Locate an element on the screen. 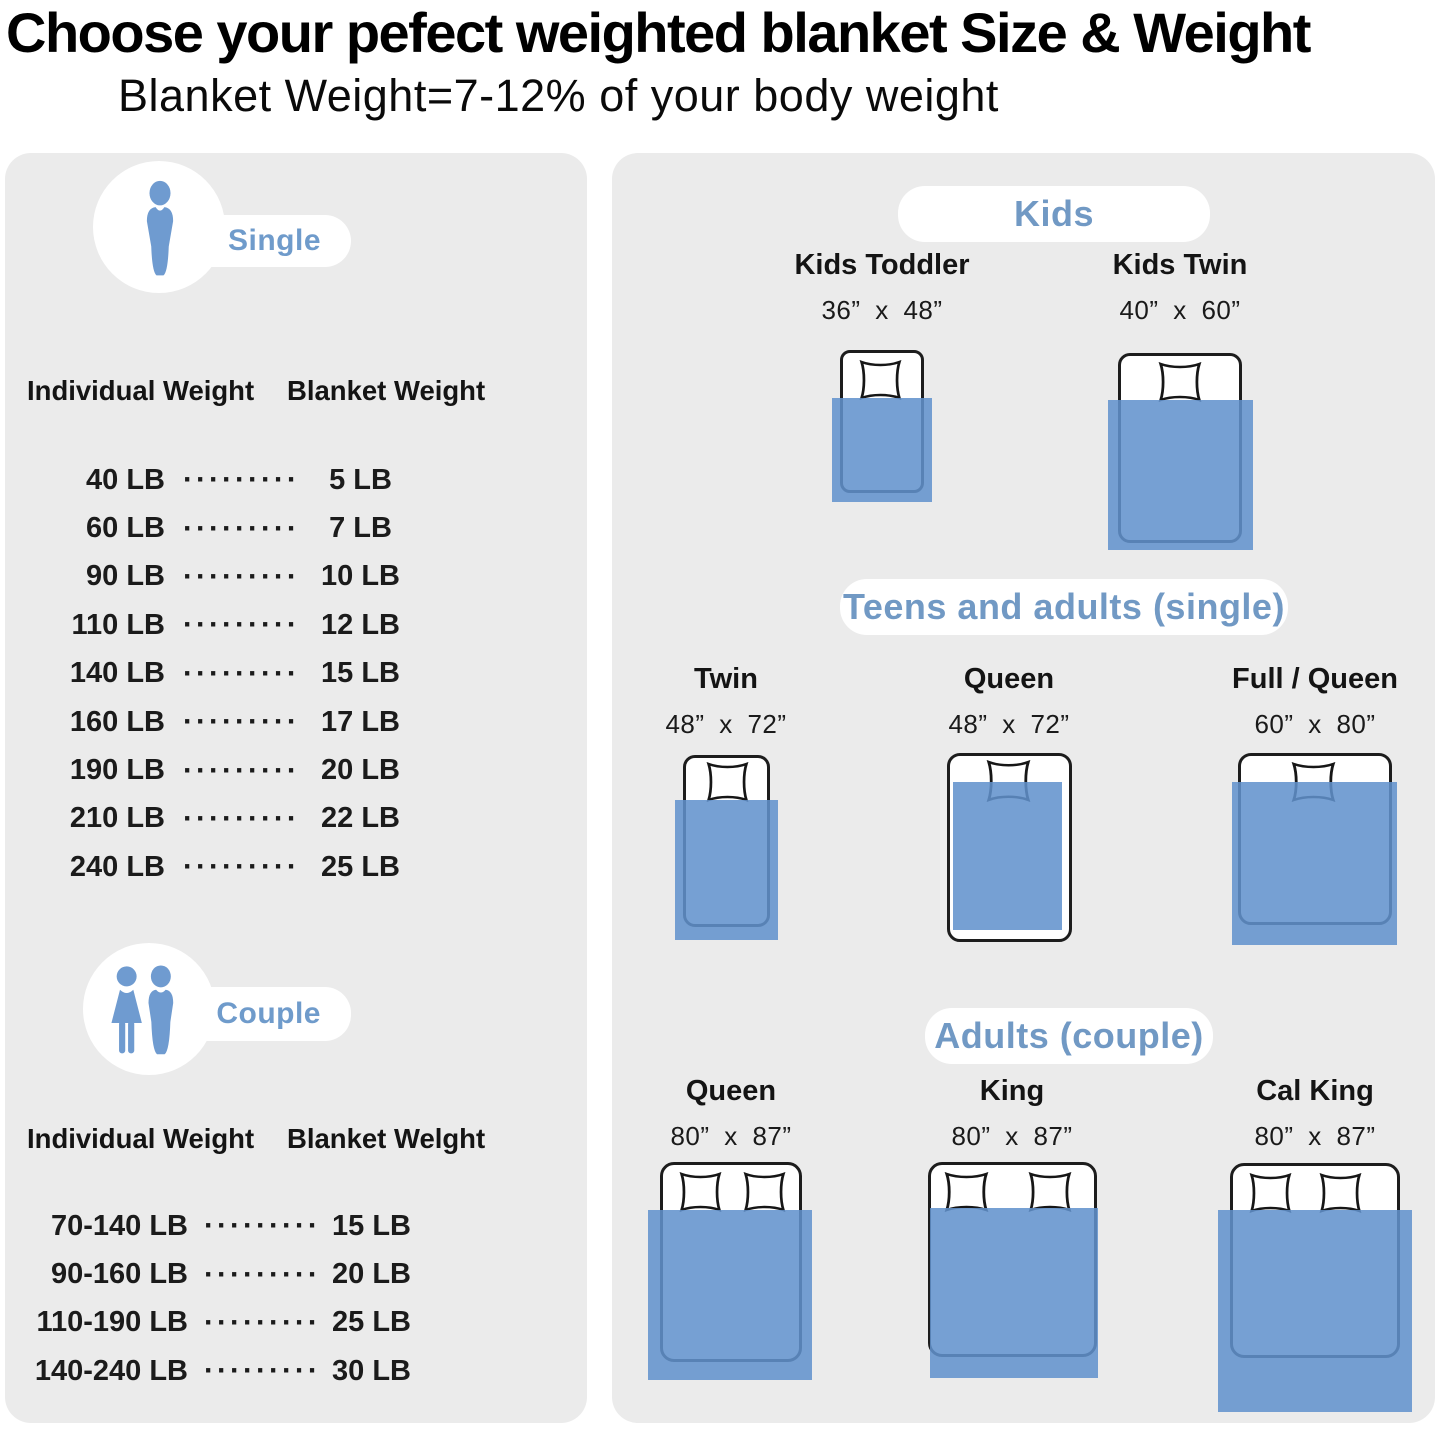 The image size is (1445, 1429). teens-section-pill: Teens and adults (single) is located at coordinates (1064, 607).